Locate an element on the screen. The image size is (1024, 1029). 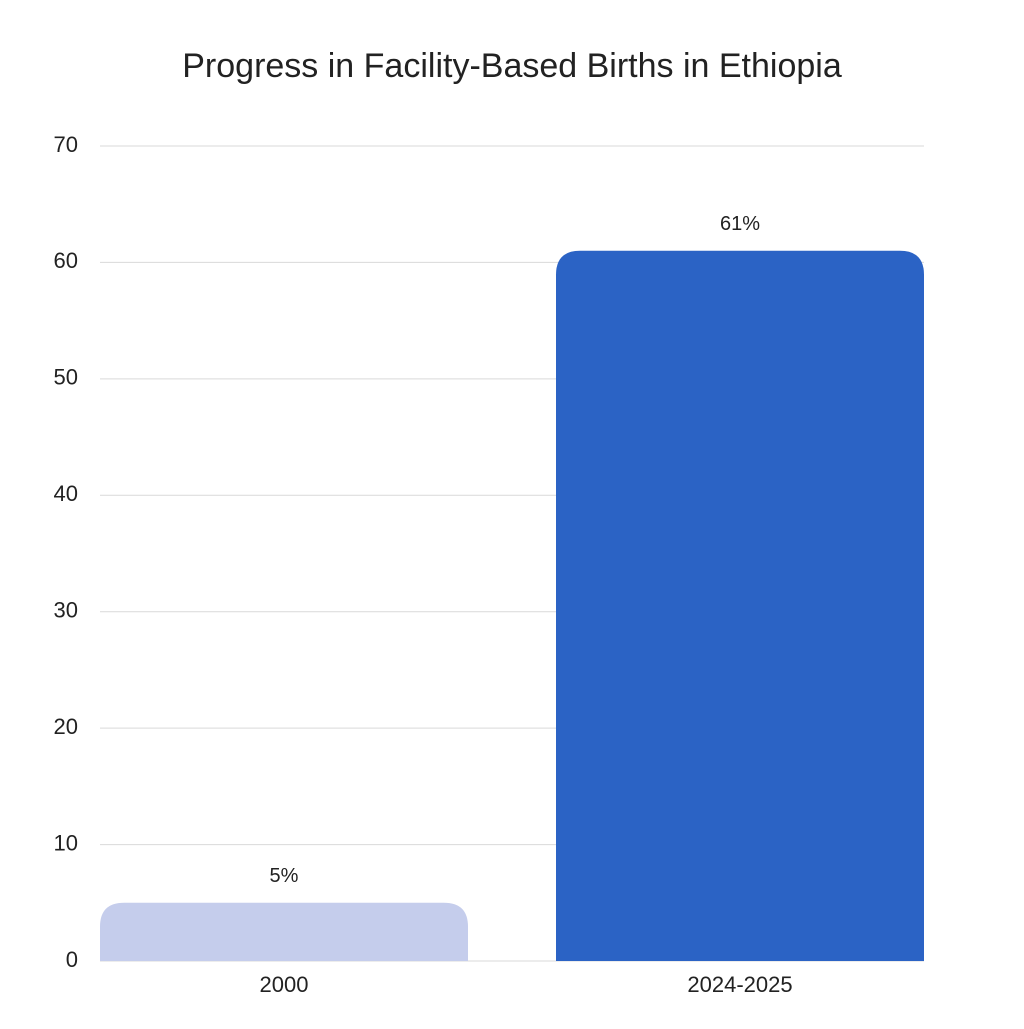
y-tick-label: 70 is located at coordinates (66, 144).